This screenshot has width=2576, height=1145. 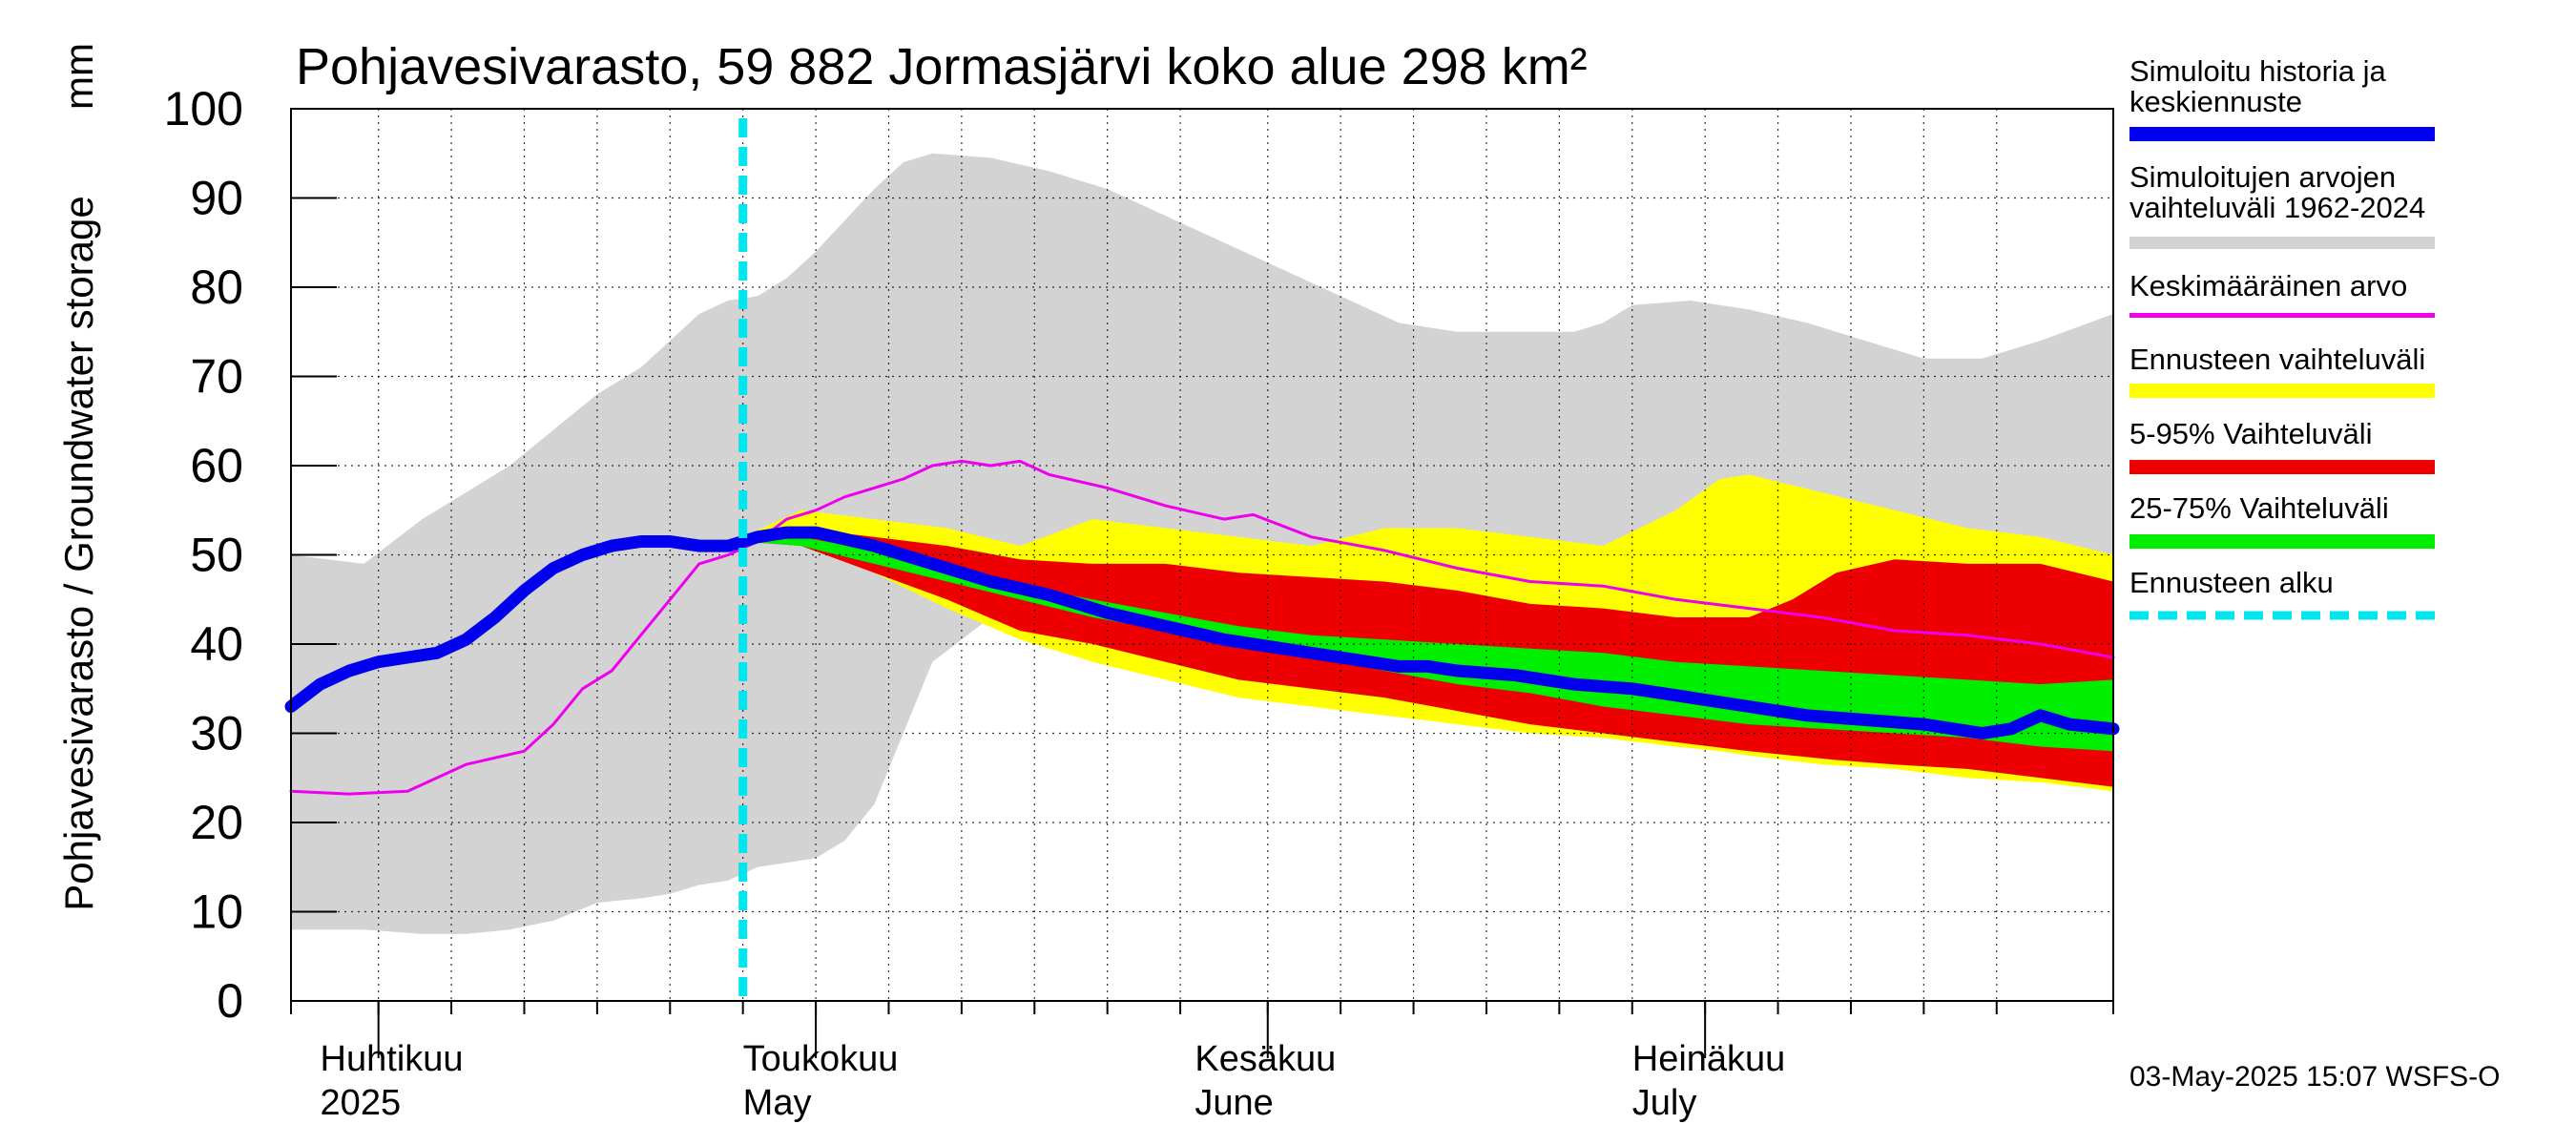 I want to click on legend-label-mean: Keskimääräinen arvo, so click(x=2268, y=285).